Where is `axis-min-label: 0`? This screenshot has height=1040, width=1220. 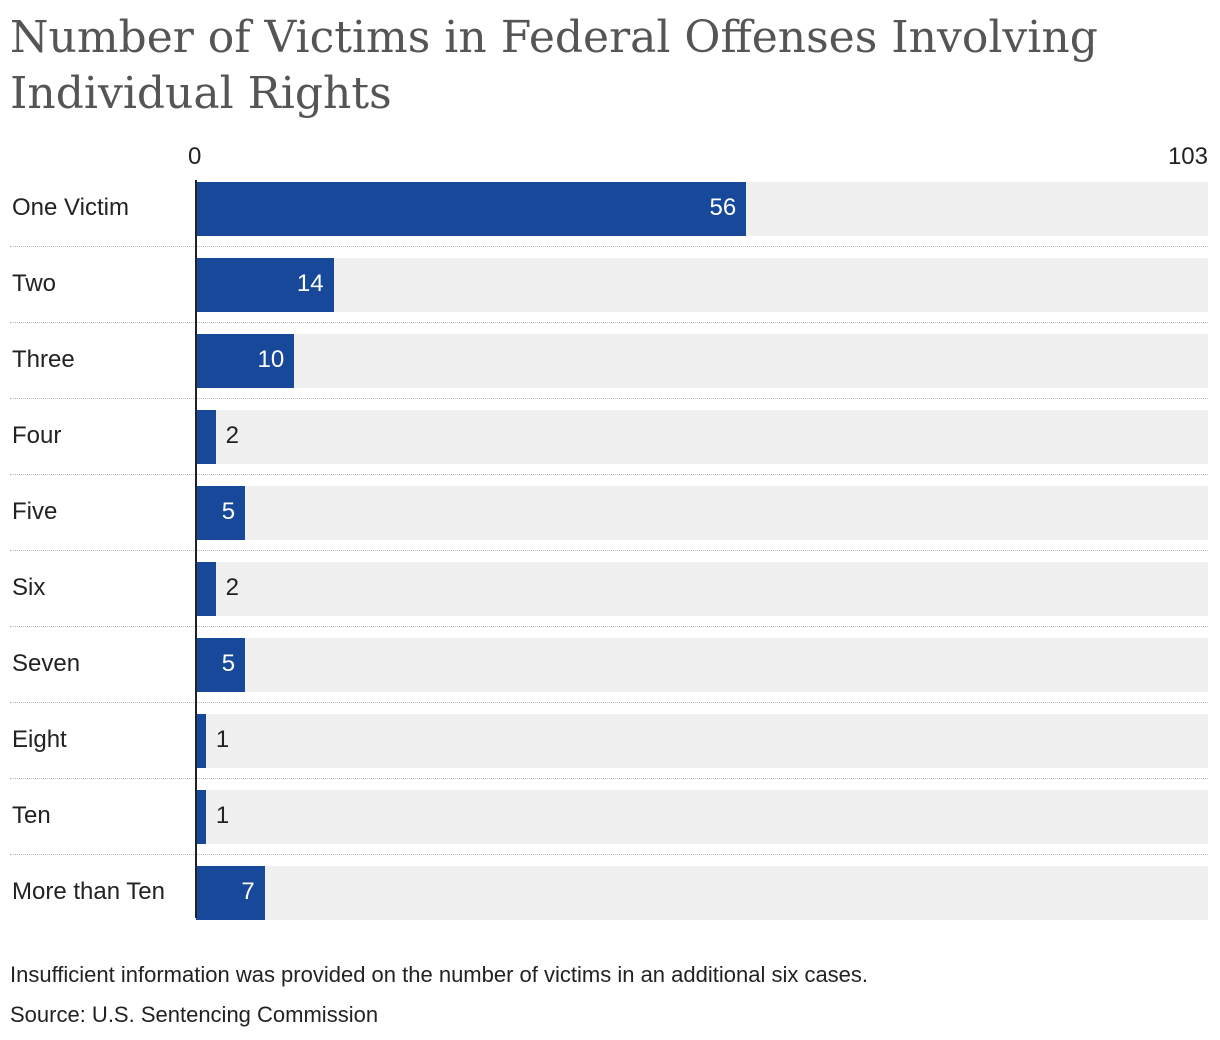
axis-min-label: 0 is located at coordinates (195, 156).